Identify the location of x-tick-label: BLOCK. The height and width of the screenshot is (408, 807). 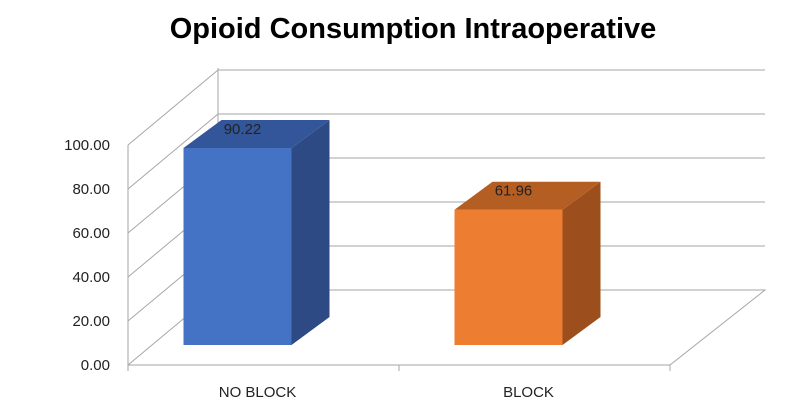
(528, 392).